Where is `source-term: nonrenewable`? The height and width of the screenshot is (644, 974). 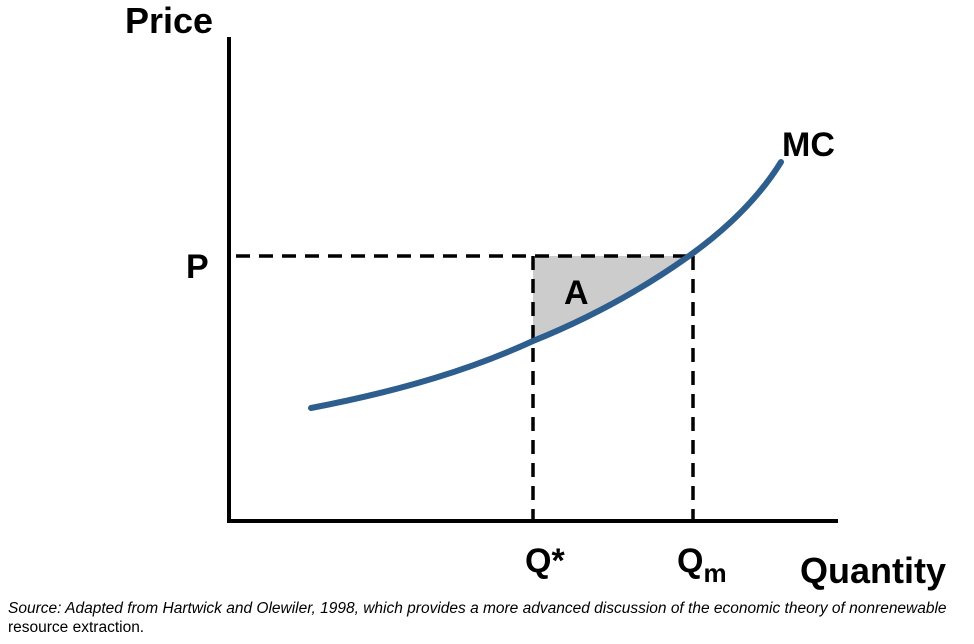 source-term: nonrenewable is located at coordinates (898, 608).